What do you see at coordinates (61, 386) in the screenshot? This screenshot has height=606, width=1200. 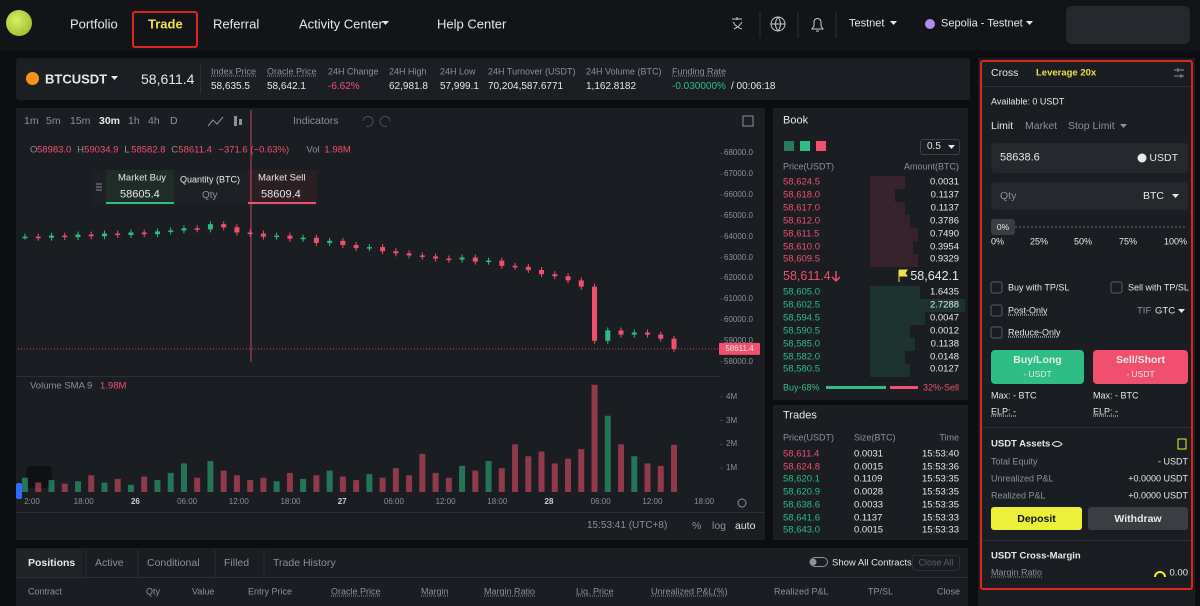 I see `volume-label: Volume SMA 9` at bounding box center [61, 386].